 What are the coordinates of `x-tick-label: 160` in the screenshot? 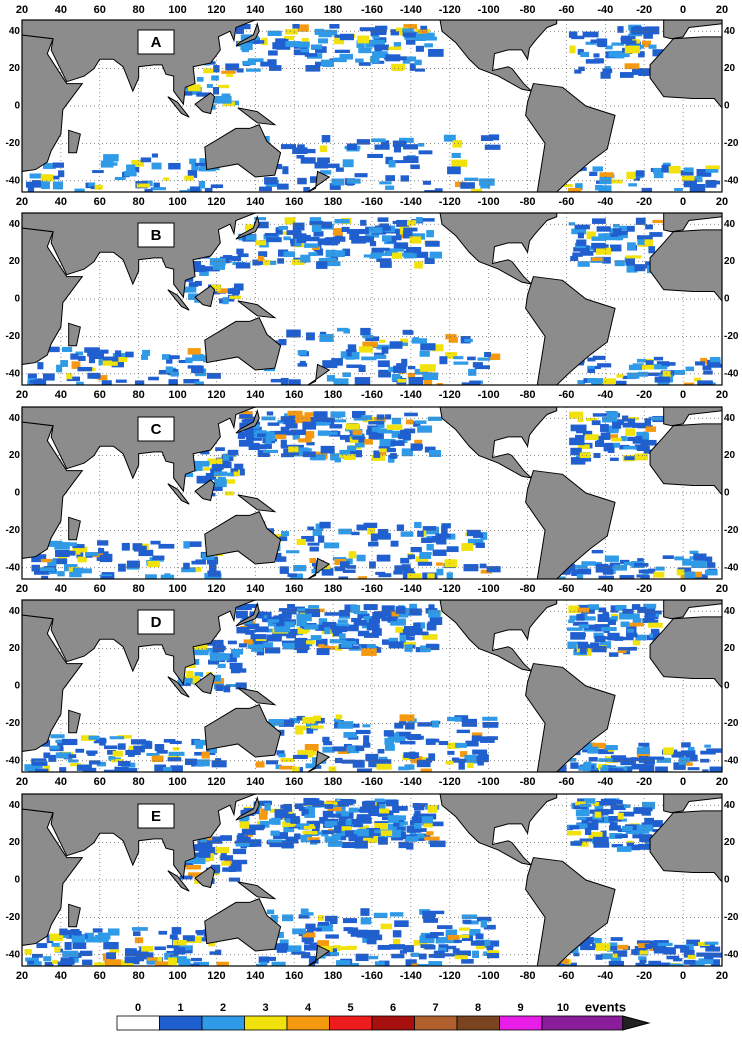 It's located at (294, 589).